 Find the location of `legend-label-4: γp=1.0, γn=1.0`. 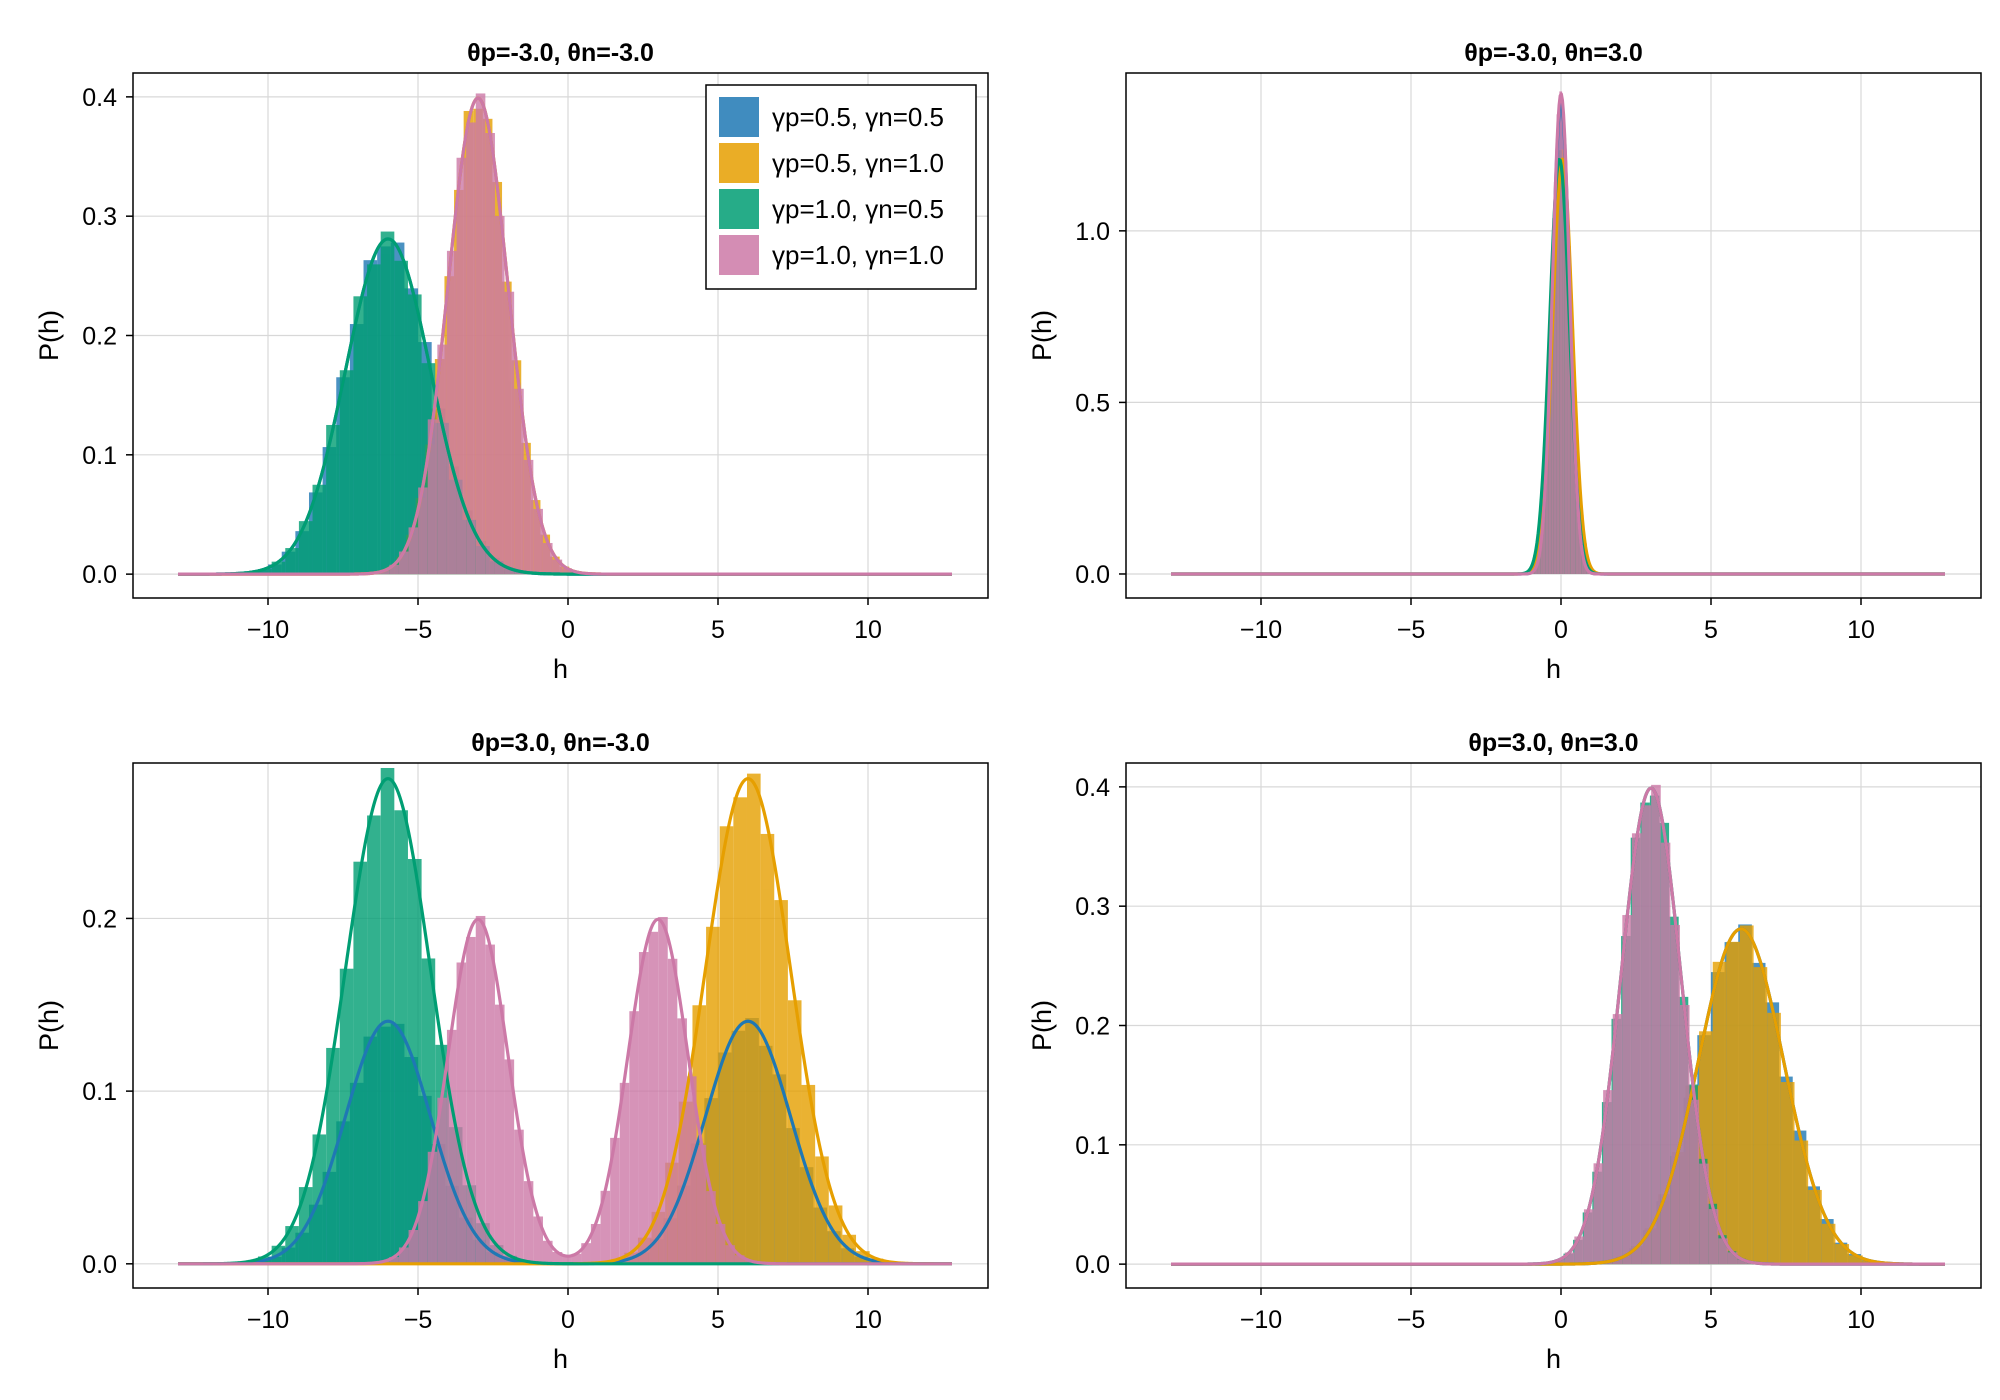

legend-label-4: γp=1.0, γn=1.0 is located at coordinates (858, 255).